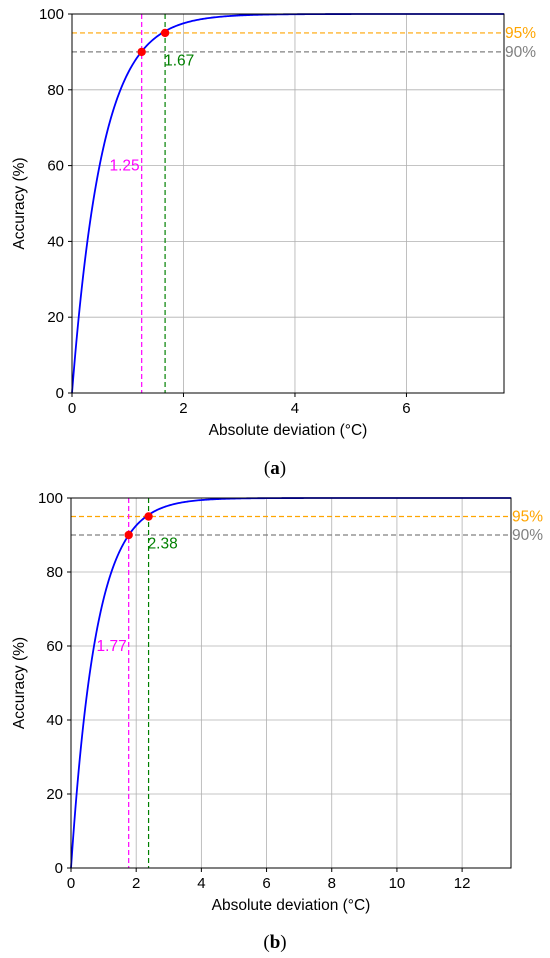  I want to click on panel-caption: (a), so click(275, 468).